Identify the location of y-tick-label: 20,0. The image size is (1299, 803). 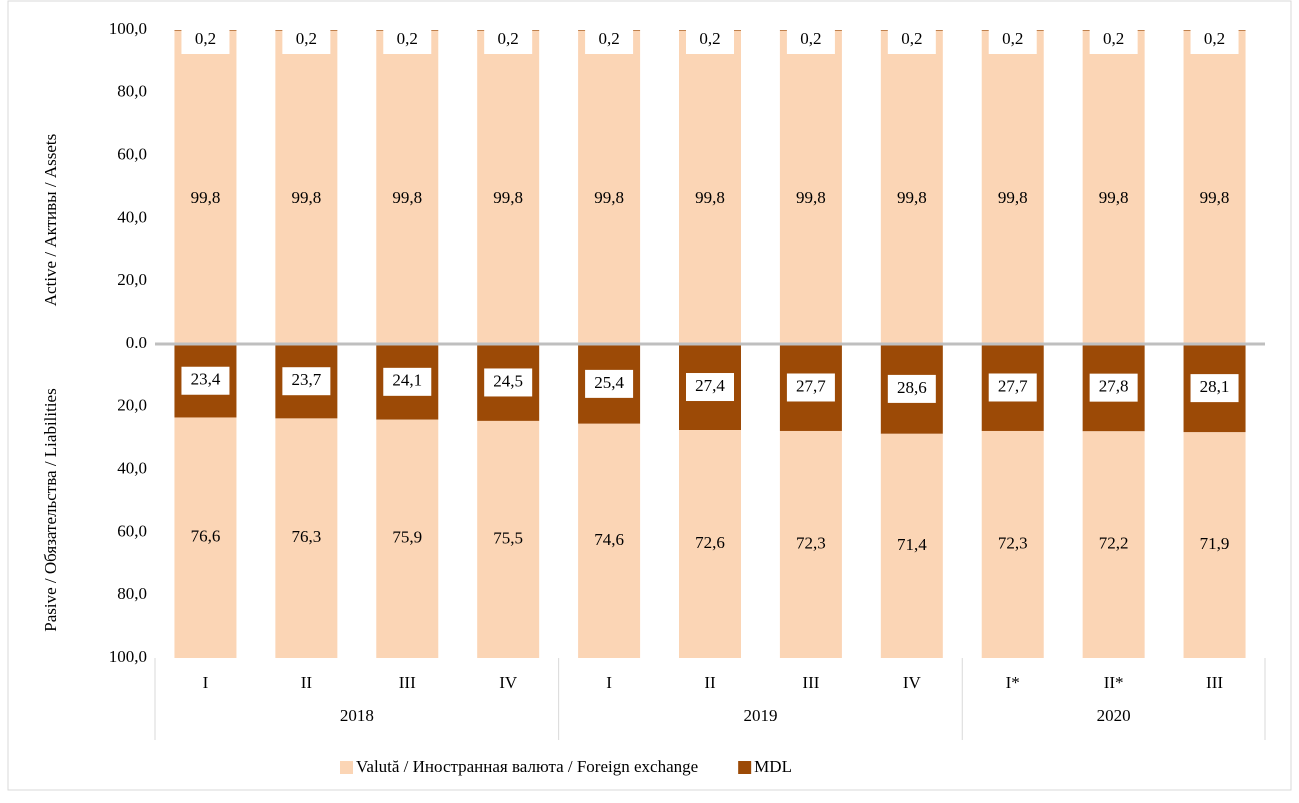
(132, 405).